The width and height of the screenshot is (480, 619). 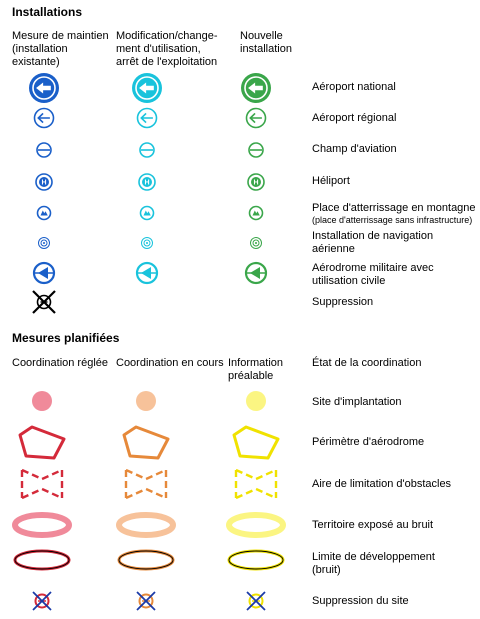 I want to click on row-label-place-montagne: Place d'atterrissage en montagne, so click(x=394, y=208).